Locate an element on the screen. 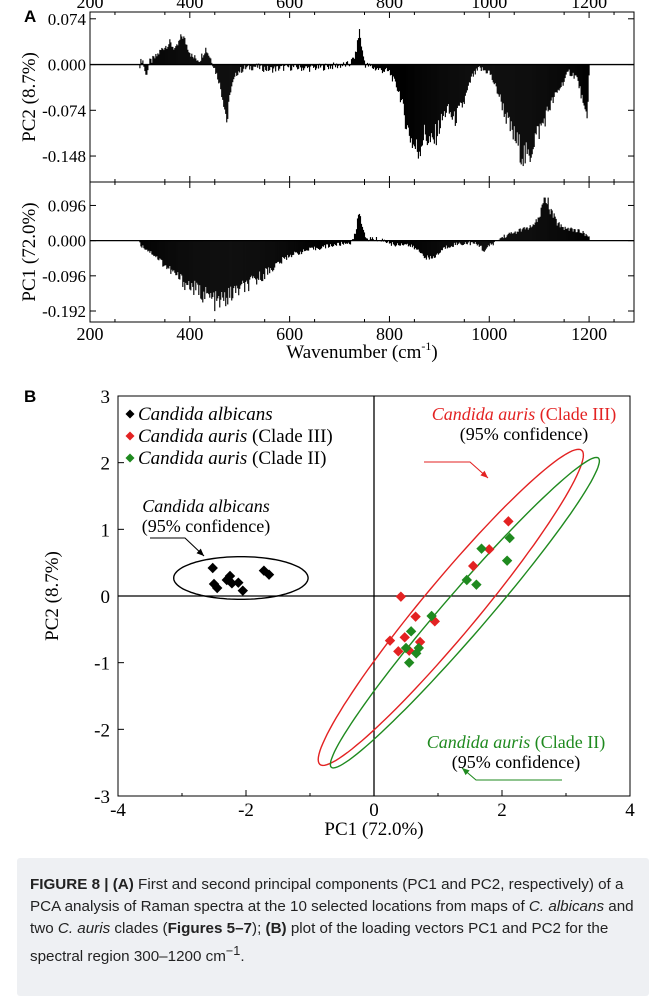 This screenshot has height=1003, width=657. panel-label-a: A is located at coordinates (30, 16).